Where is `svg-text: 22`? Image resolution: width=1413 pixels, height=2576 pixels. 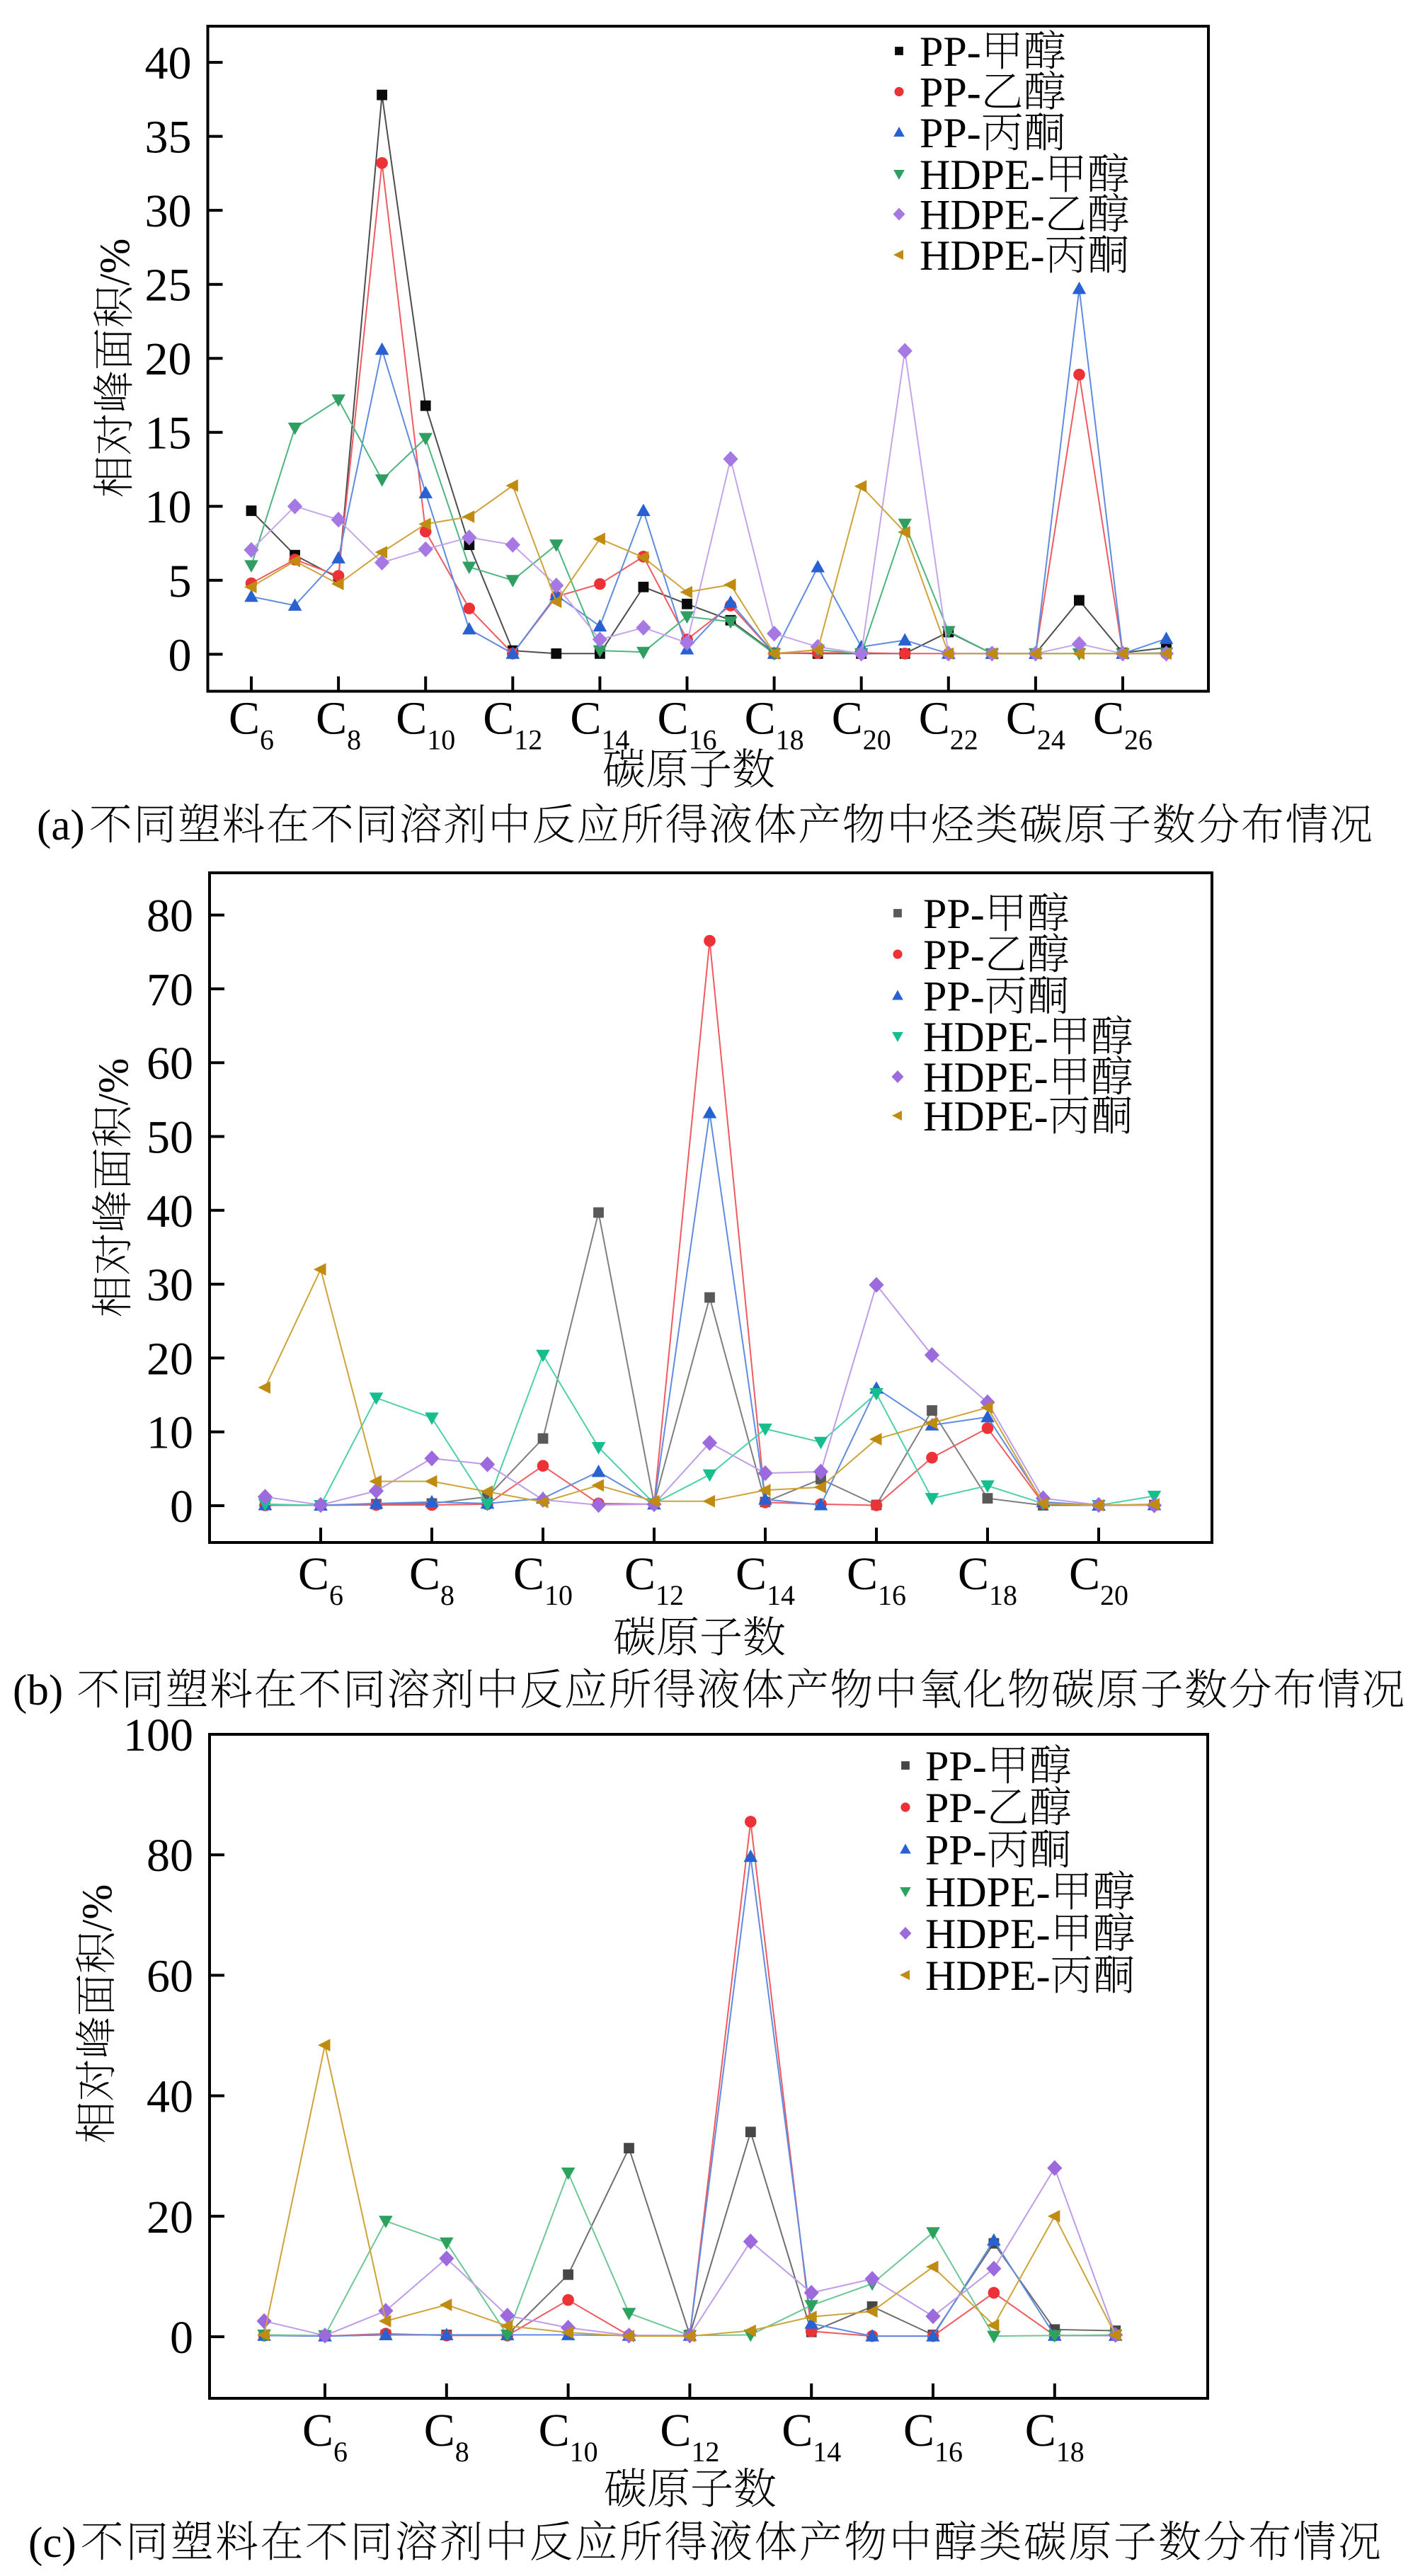 svg-text: 22 is located at coordinates (964, 740).